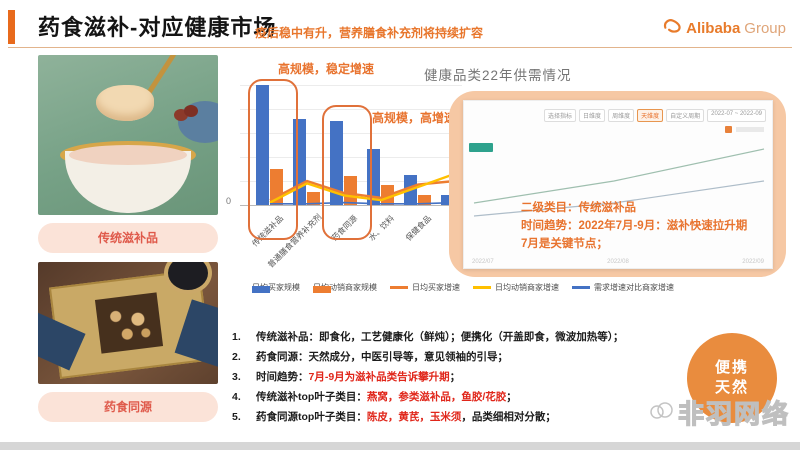 The width and height of the screenshot is (800, 450). Describe the element at coordinates (713, 28) in the screenshot. I see `alibaba-logo-text: Alibaba` at that location.